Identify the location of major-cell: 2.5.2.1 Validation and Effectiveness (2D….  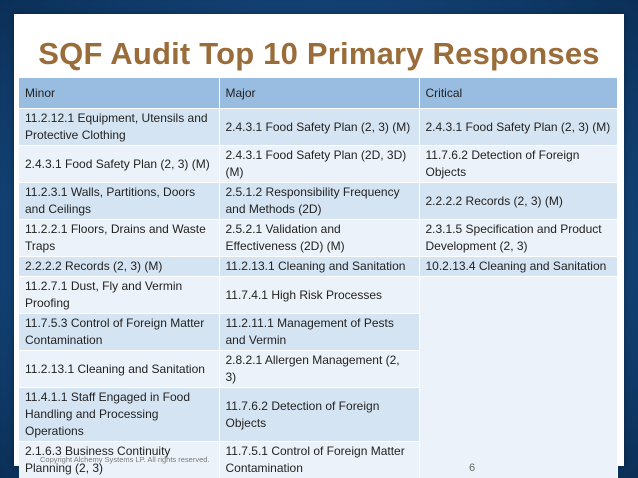
(319, 238).